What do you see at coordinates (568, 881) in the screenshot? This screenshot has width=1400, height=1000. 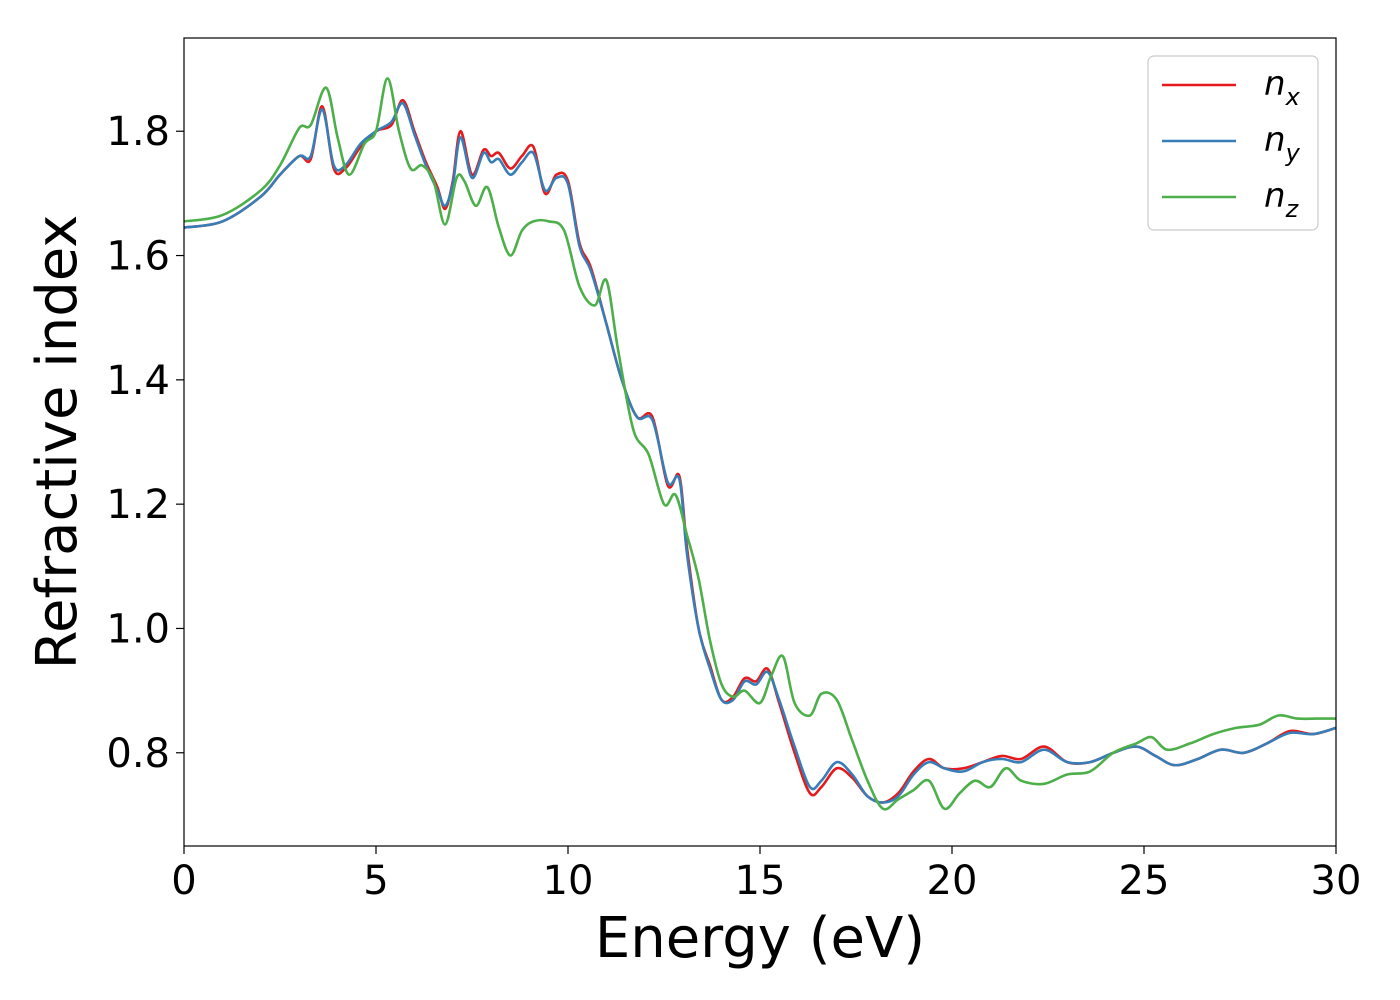 I see `x-tick-label: 10` at bounding box center [568, 881].